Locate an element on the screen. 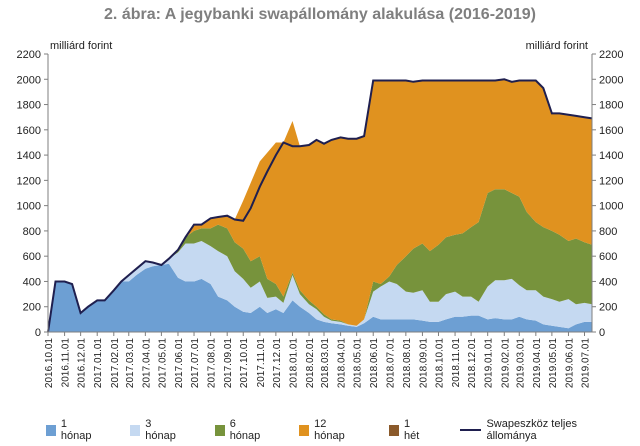 The image size is (640, 446). x-tick-label: 2017.04.01 is located at coordinates (146, 363).